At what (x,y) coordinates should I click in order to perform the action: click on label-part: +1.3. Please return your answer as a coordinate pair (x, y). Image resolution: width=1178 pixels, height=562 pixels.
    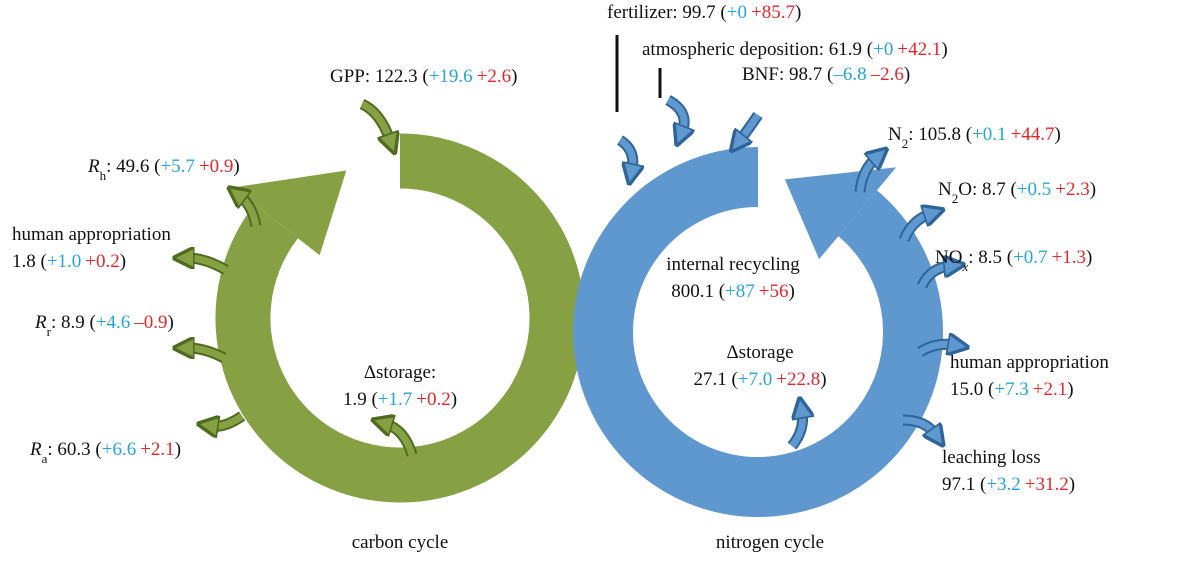
    Looking at the image, I should click on (1069, 257).